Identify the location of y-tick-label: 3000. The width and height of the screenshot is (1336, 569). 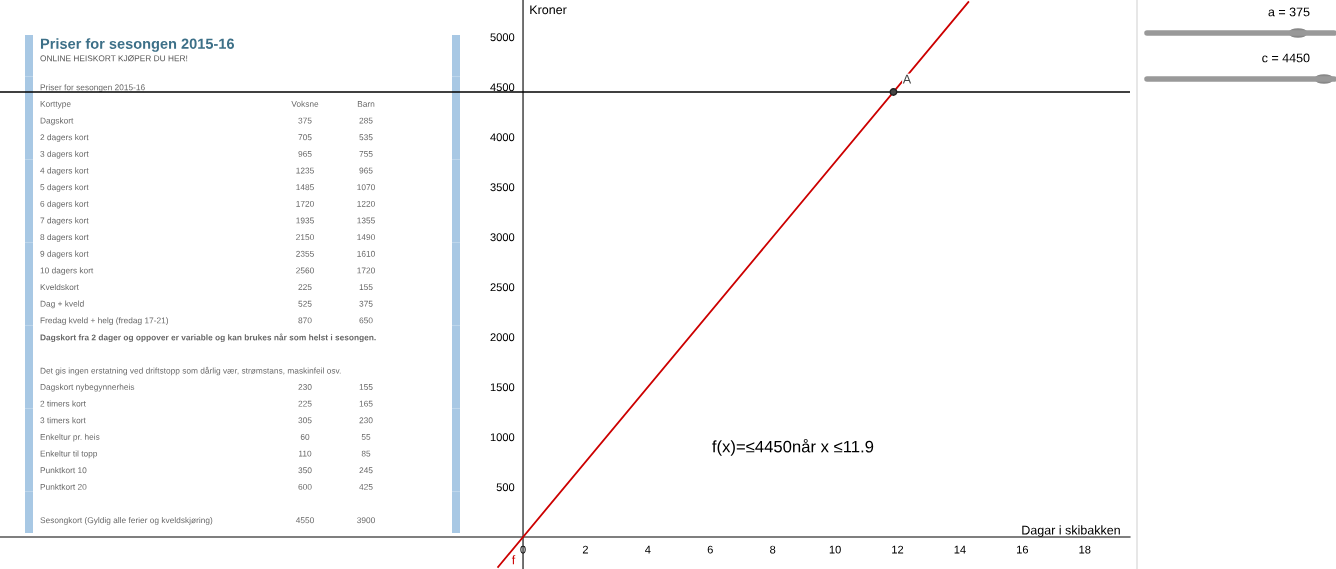
(502, 237).